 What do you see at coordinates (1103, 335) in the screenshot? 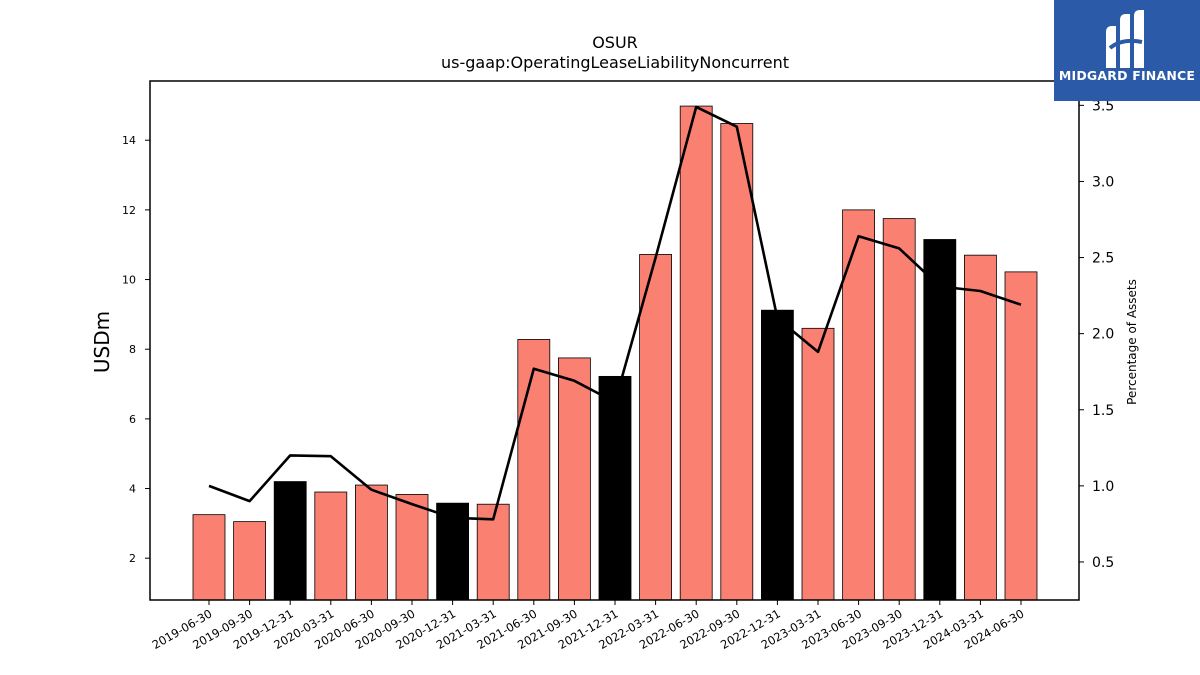
I see `y2-tick-label: 2.0` at bounding box center [1103, 335].